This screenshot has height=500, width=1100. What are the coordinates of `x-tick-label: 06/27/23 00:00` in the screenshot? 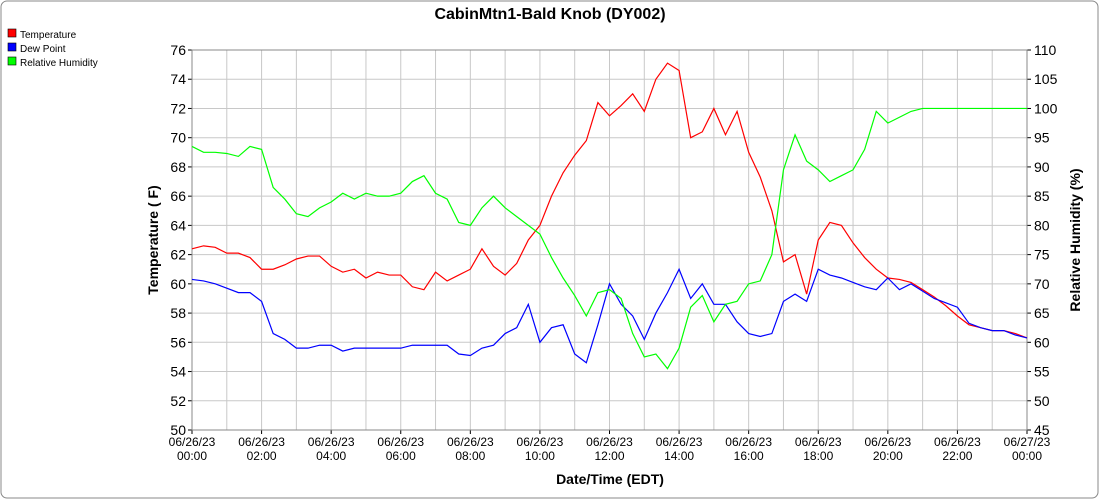 It's located at (1027, 449).